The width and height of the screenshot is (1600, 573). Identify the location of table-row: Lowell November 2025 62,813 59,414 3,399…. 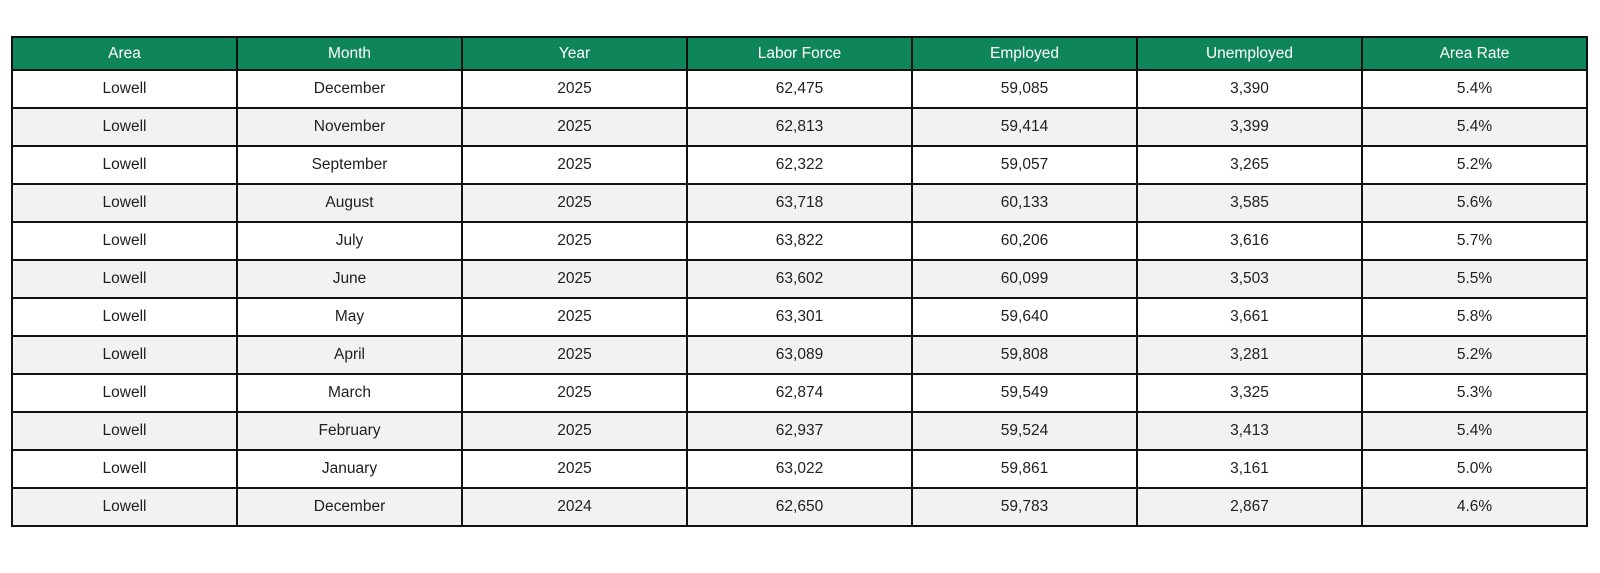
(799, 127).